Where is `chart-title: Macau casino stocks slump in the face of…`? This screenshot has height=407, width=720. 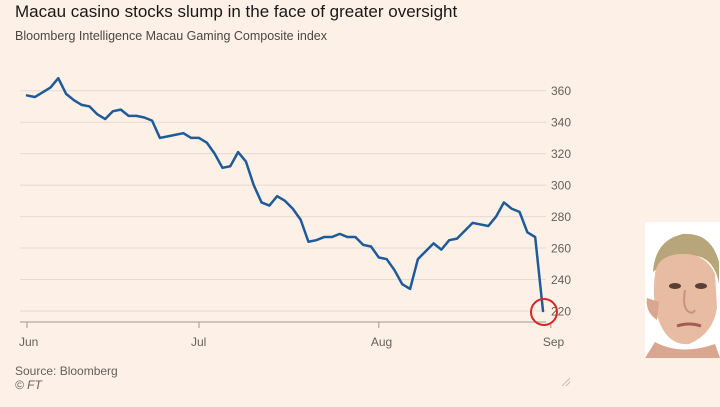 chart-title: Macau casino stocks slump in the face of… is located at coordinates (236, 11).